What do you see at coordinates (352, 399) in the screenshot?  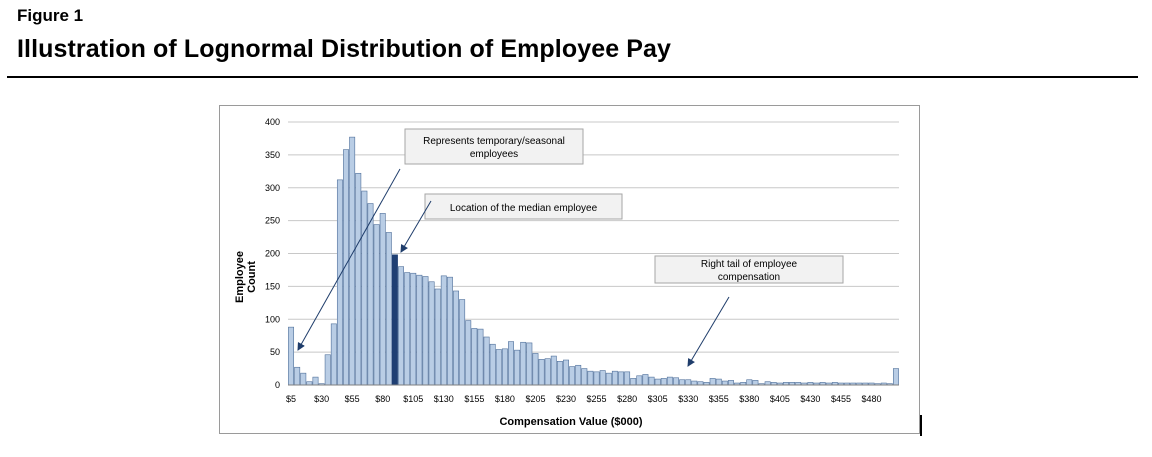 I see `x-tick-label: $55` at bounding box center [352, 399].